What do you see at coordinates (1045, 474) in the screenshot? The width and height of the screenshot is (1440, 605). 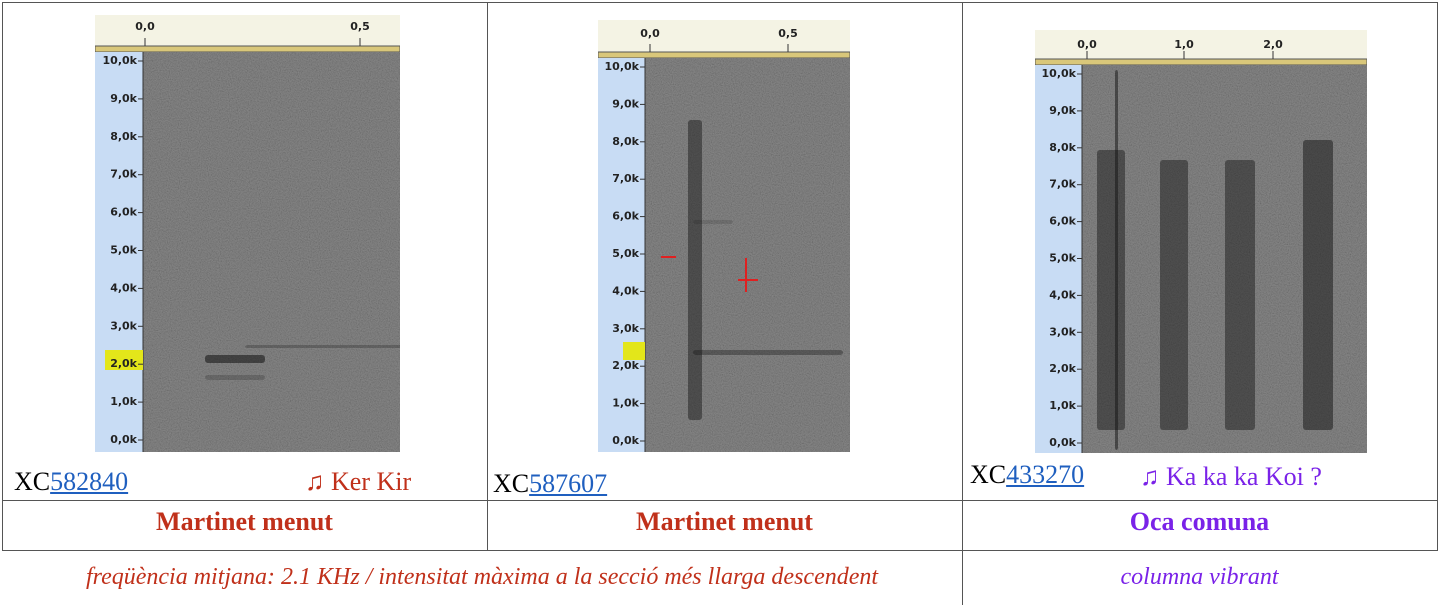 I see `catalog-link: 433270` at bounding box center [1045, 474].